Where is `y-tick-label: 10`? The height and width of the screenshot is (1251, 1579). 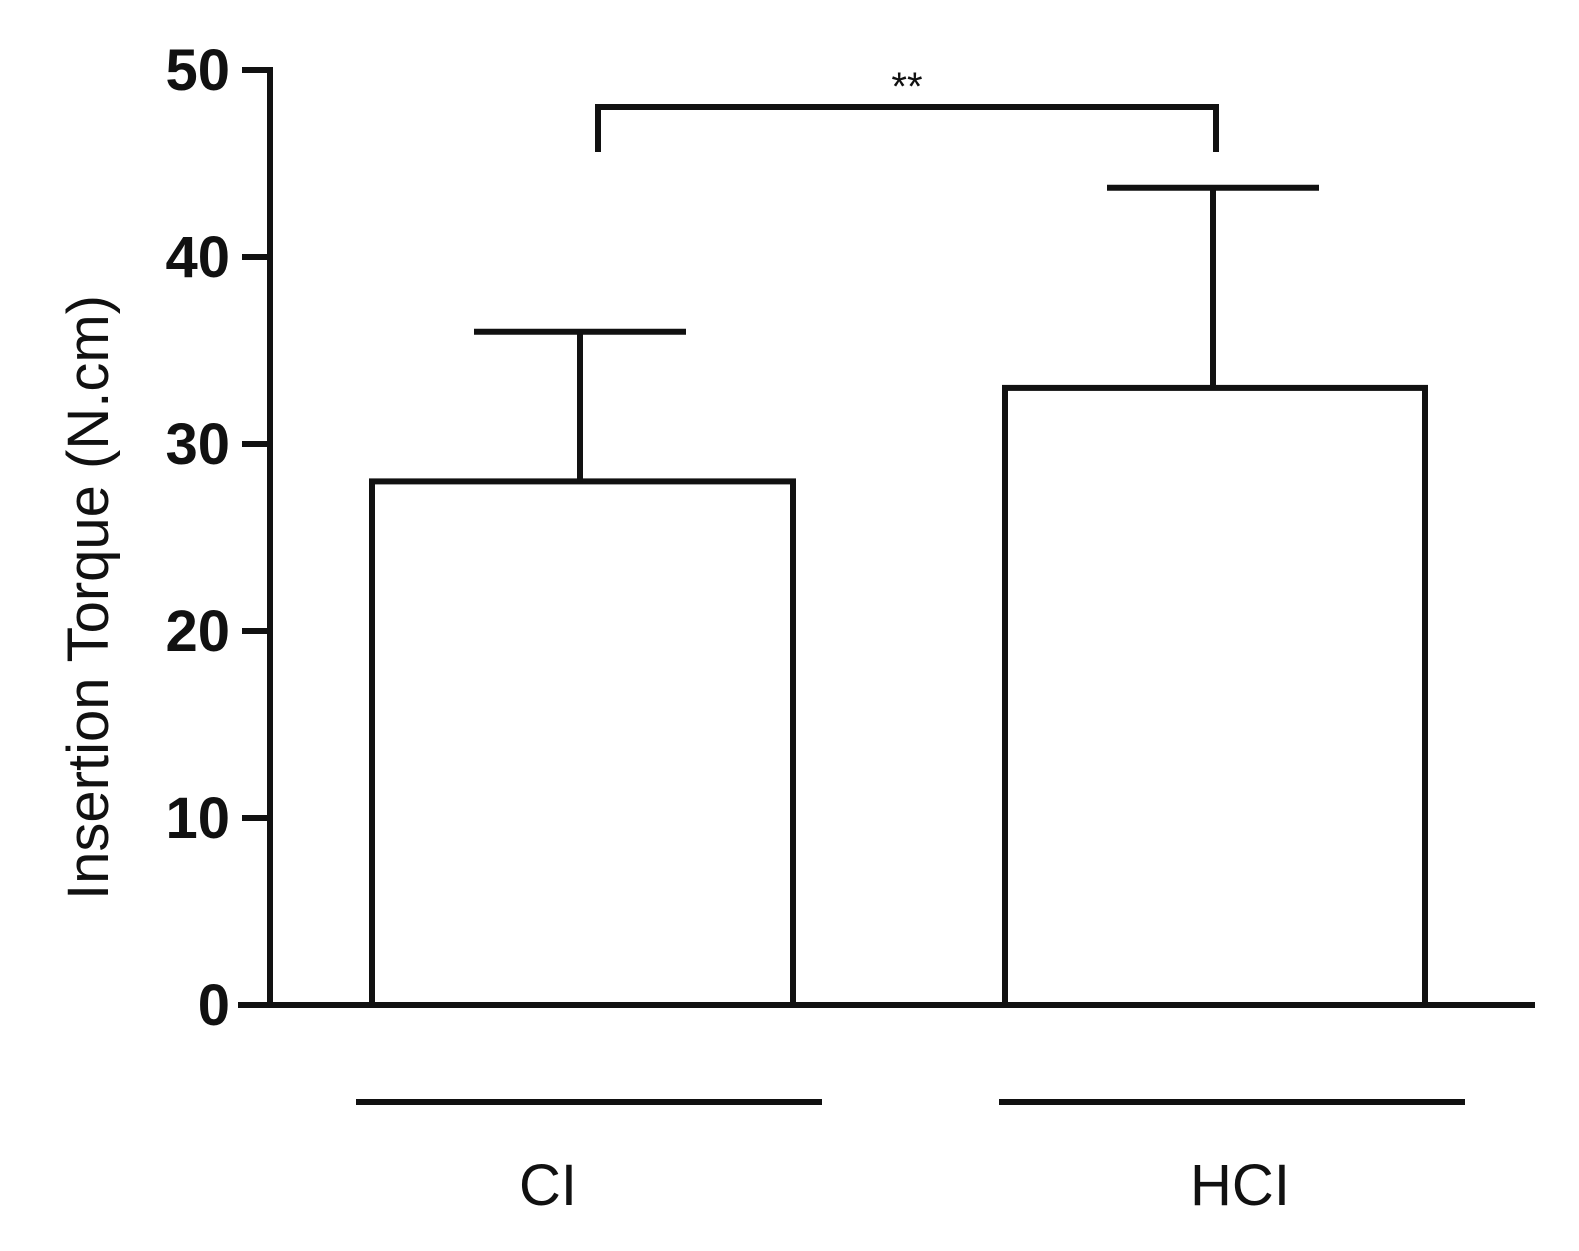 y-tick-label: 10 is located at coordinates (197, 818).